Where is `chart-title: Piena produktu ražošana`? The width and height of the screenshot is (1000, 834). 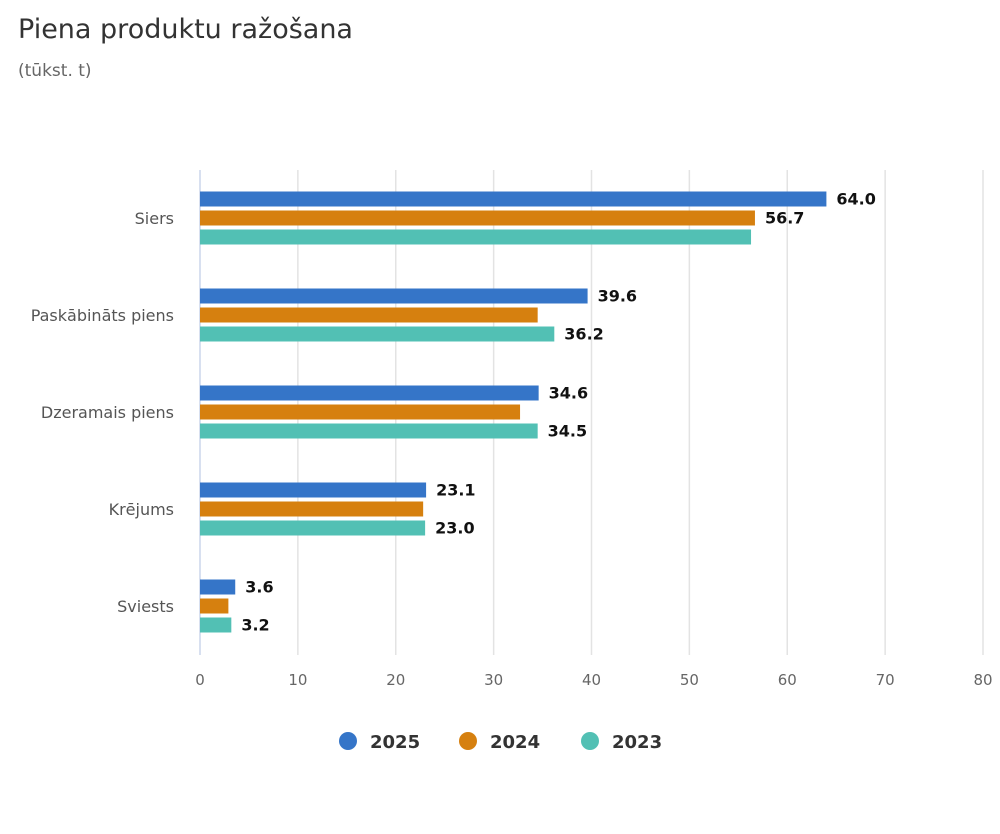 chart-title: Piena produktu ražošana is located at coordinates (185, 29).